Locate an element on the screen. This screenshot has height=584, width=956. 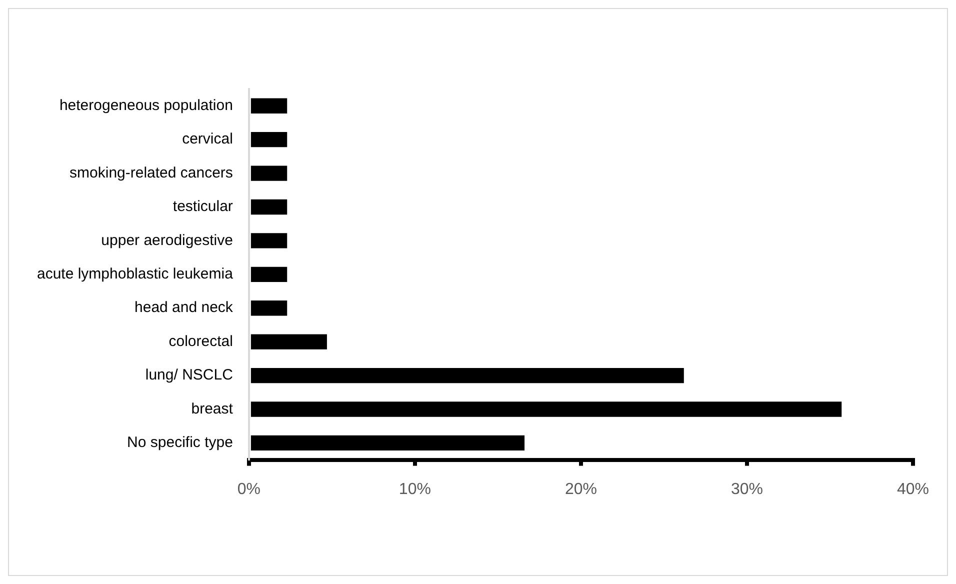
x-tick-label: 10% is located at coordinates (414, 489).